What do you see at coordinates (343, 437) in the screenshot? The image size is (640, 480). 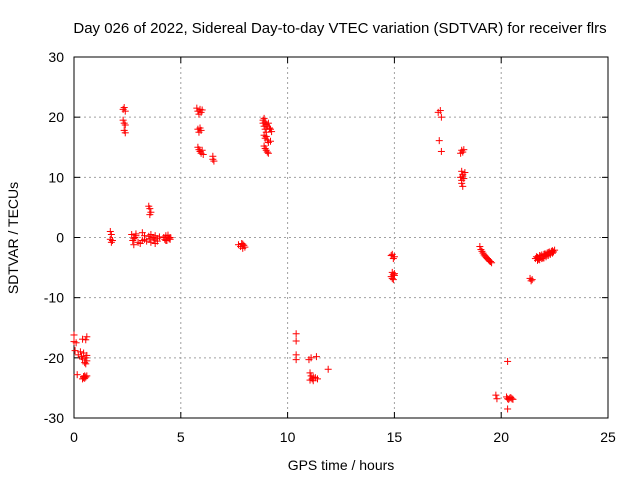 I see `x-tick-labels: 0 5 10 15 20 25` at bounding box center [343, 437].